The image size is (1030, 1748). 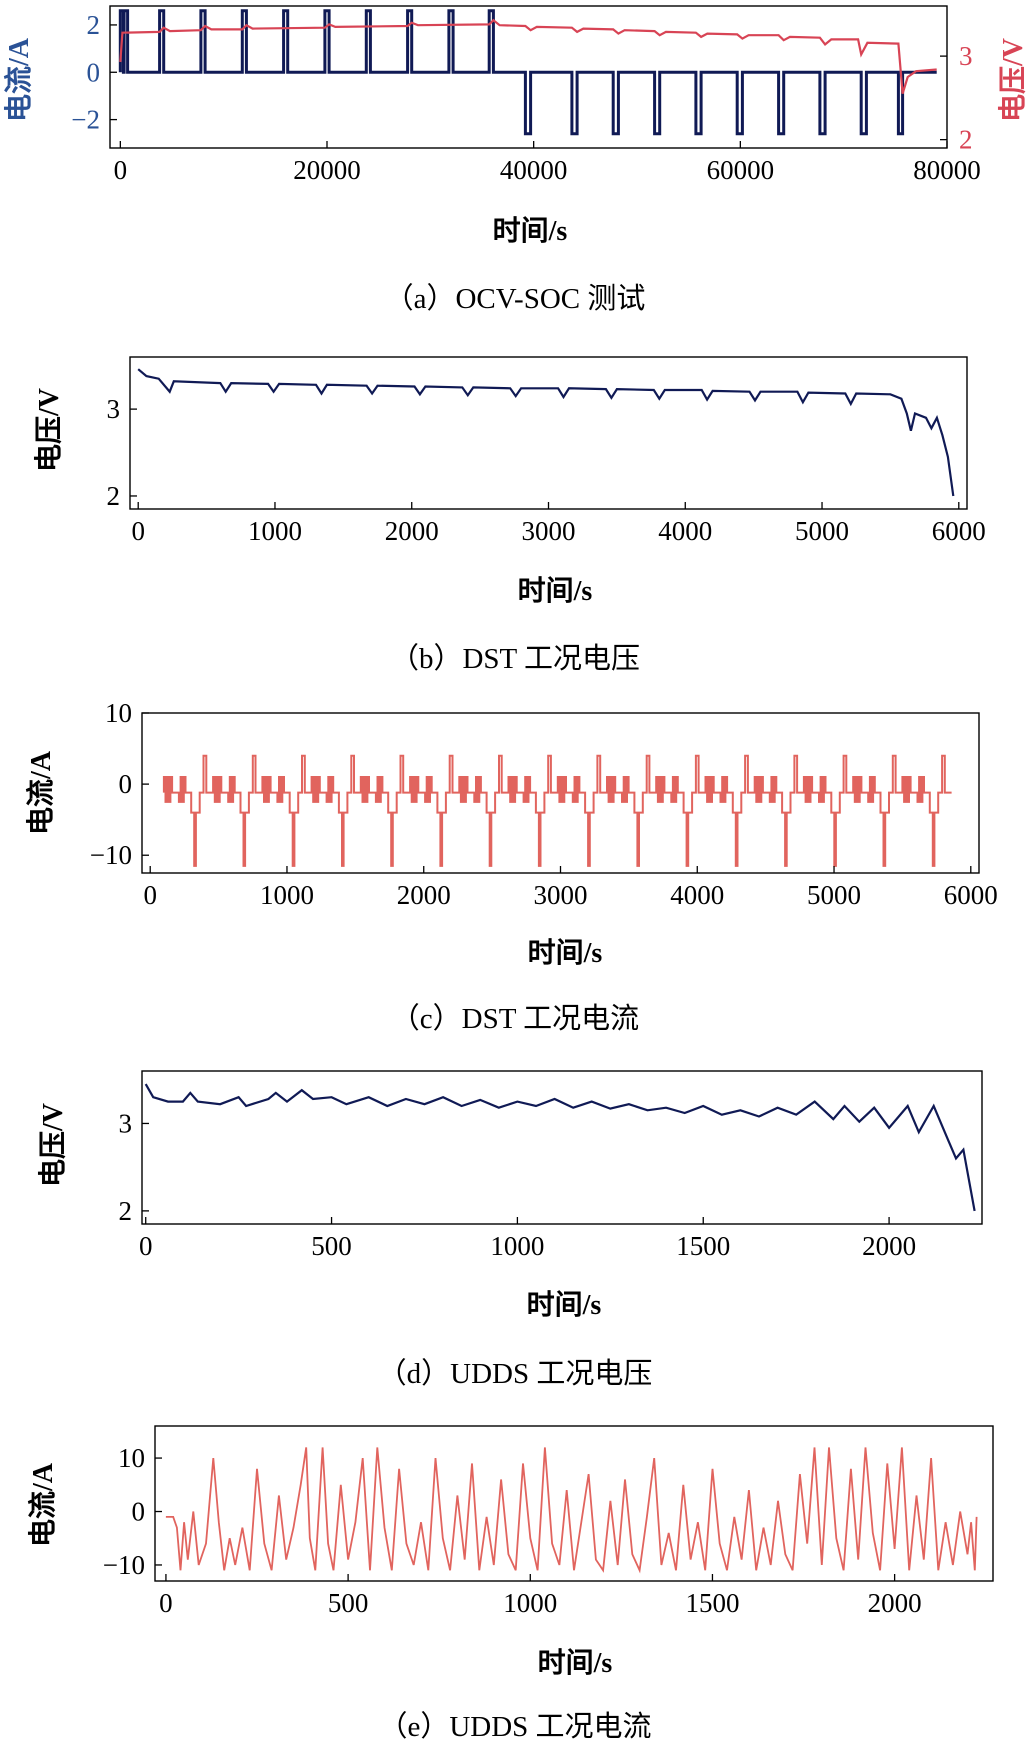 I want to click on chart-d-xtick-label: 2000, so click(x=889, y=1246).